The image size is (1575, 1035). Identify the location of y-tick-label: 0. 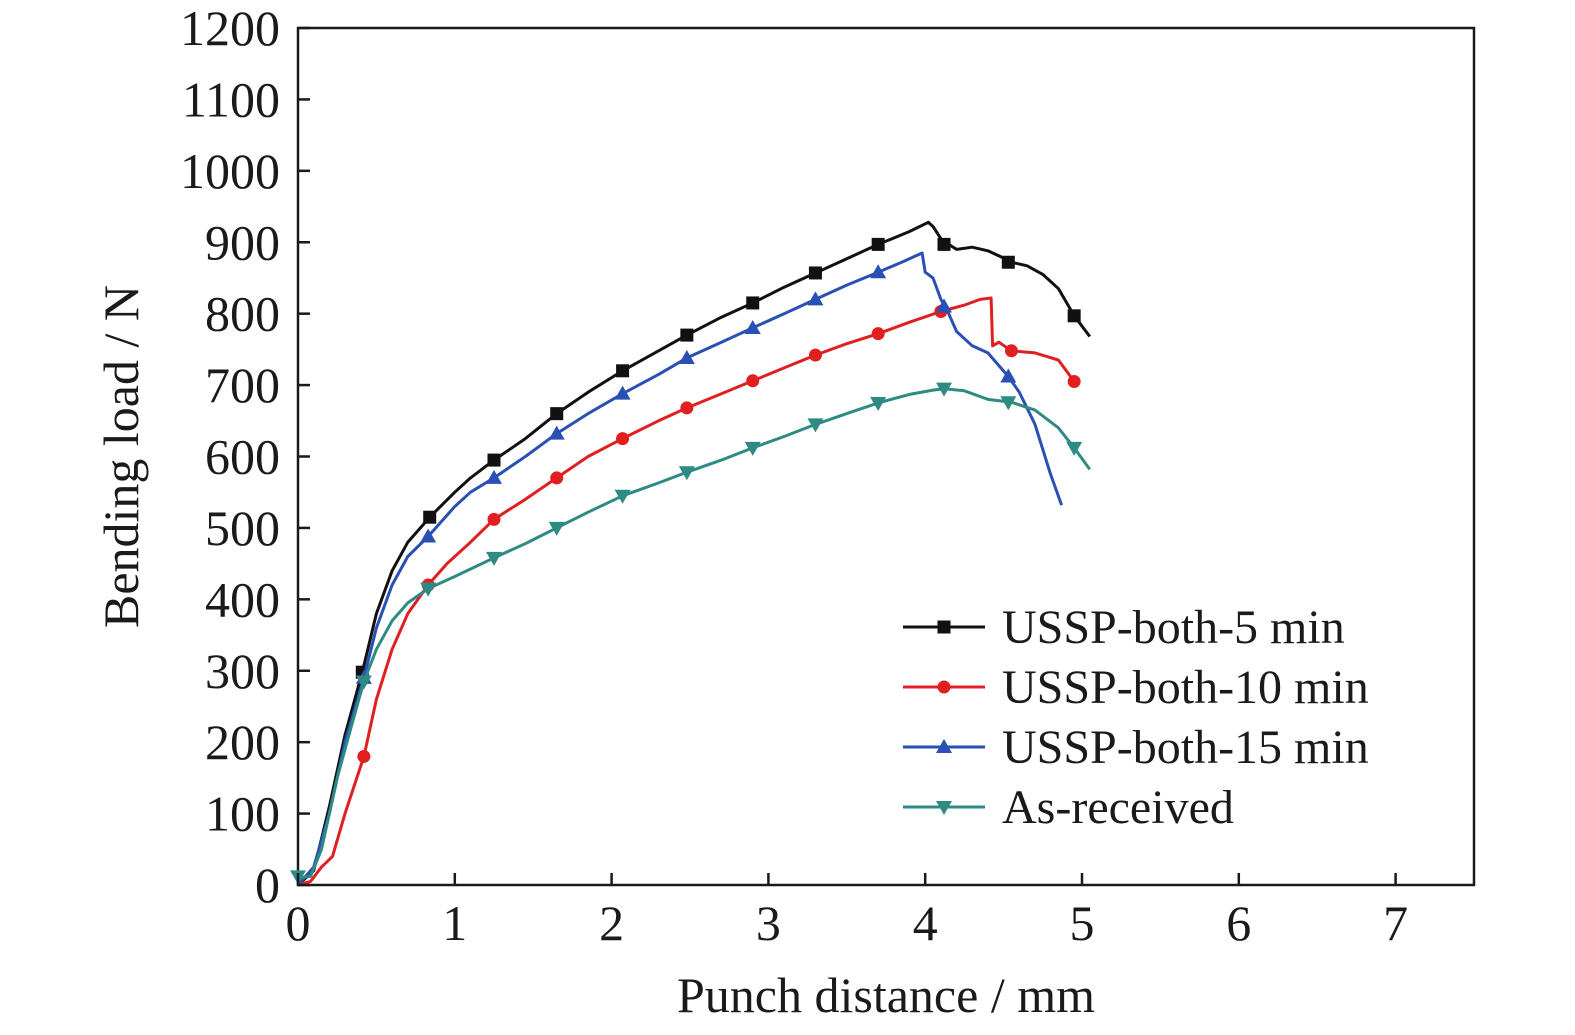
(267, 885).